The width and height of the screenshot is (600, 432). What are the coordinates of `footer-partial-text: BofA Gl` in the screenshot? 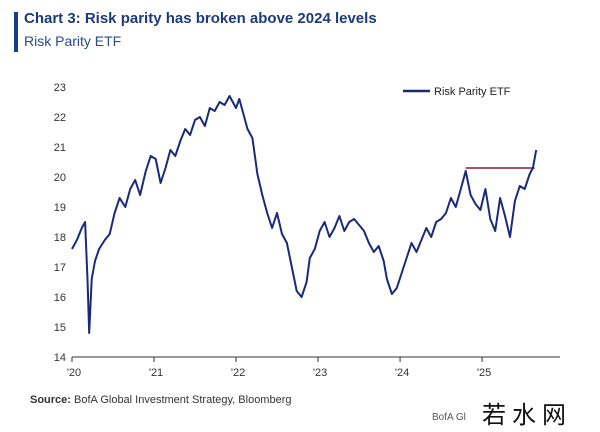 It's located at (449, 417).